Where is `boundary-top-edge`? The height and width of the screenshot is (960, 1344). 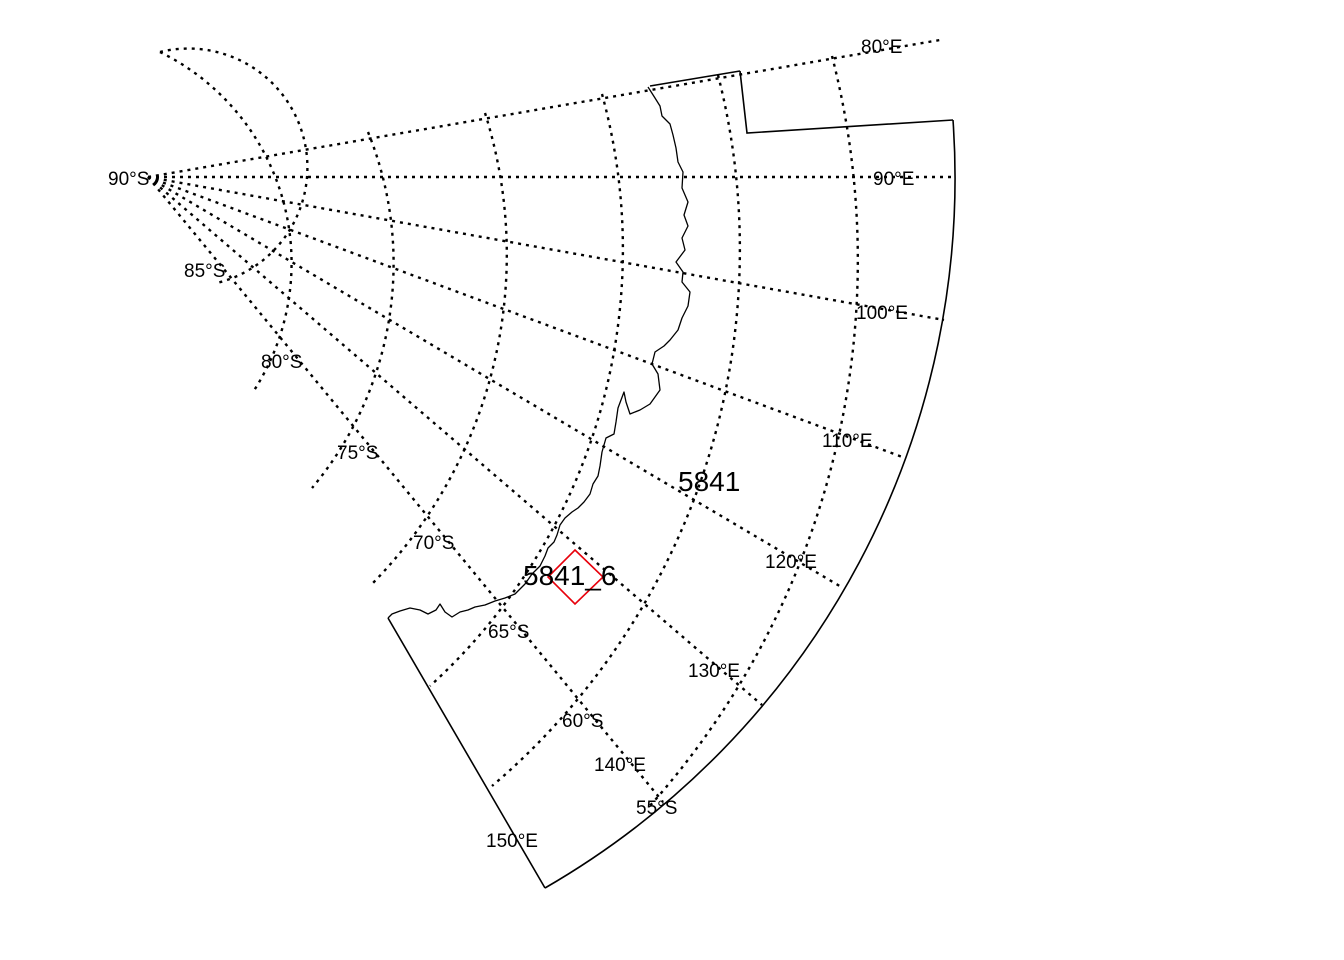
boundary-top-edge is located at coordinates (695, 78).